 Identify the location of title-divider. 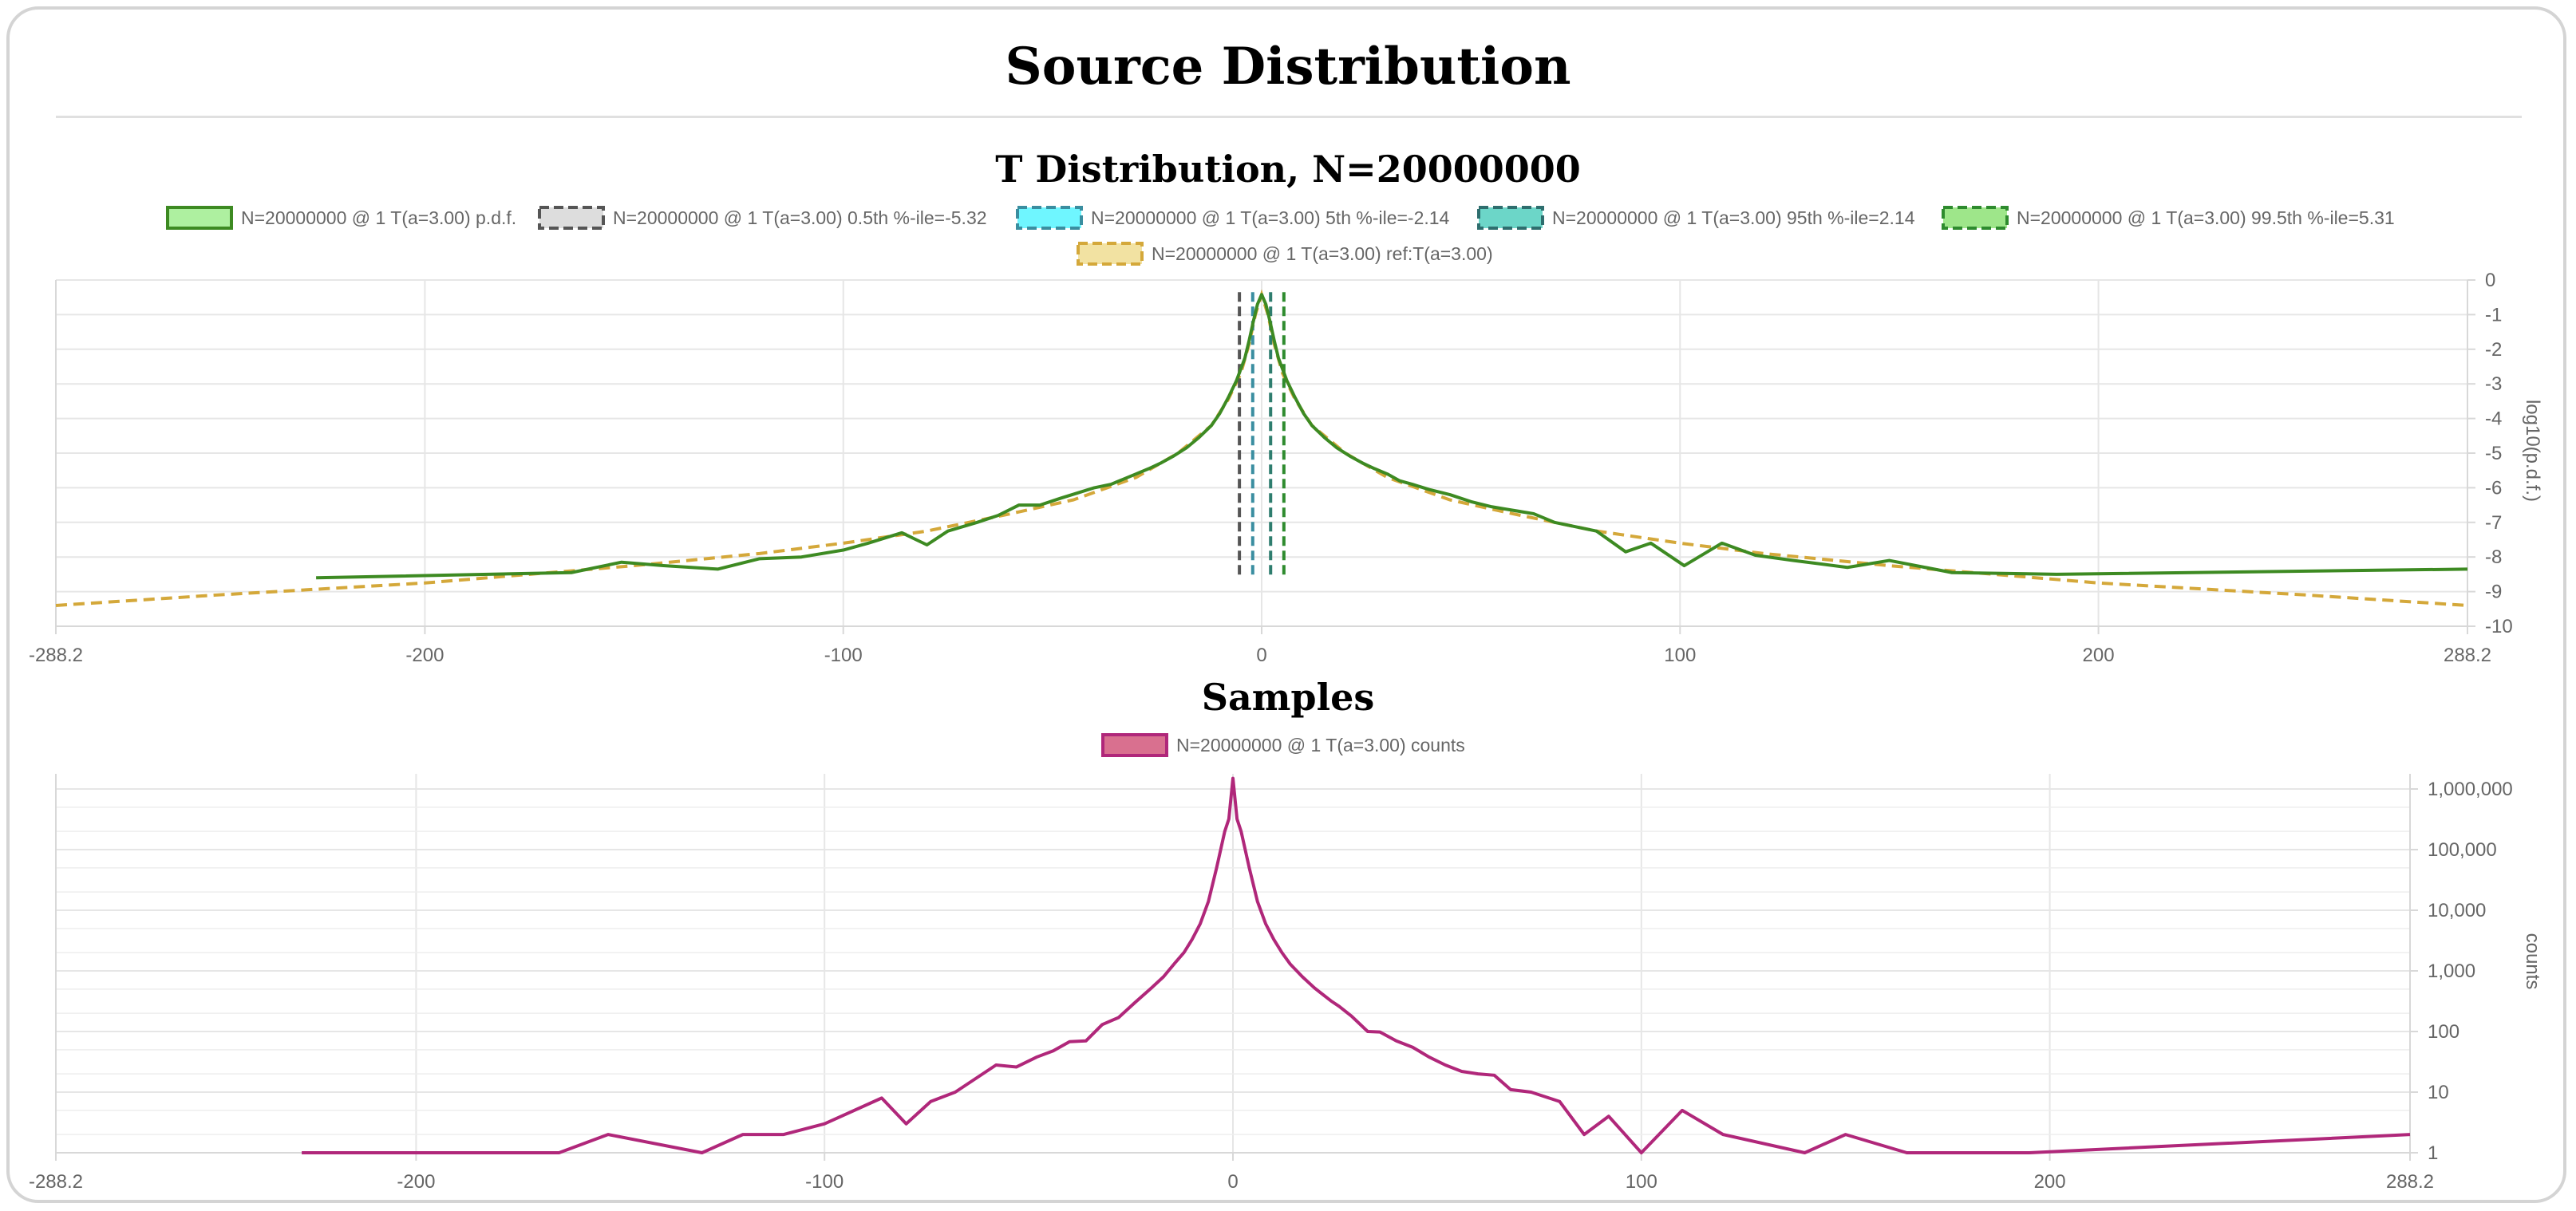
(1289, 117).